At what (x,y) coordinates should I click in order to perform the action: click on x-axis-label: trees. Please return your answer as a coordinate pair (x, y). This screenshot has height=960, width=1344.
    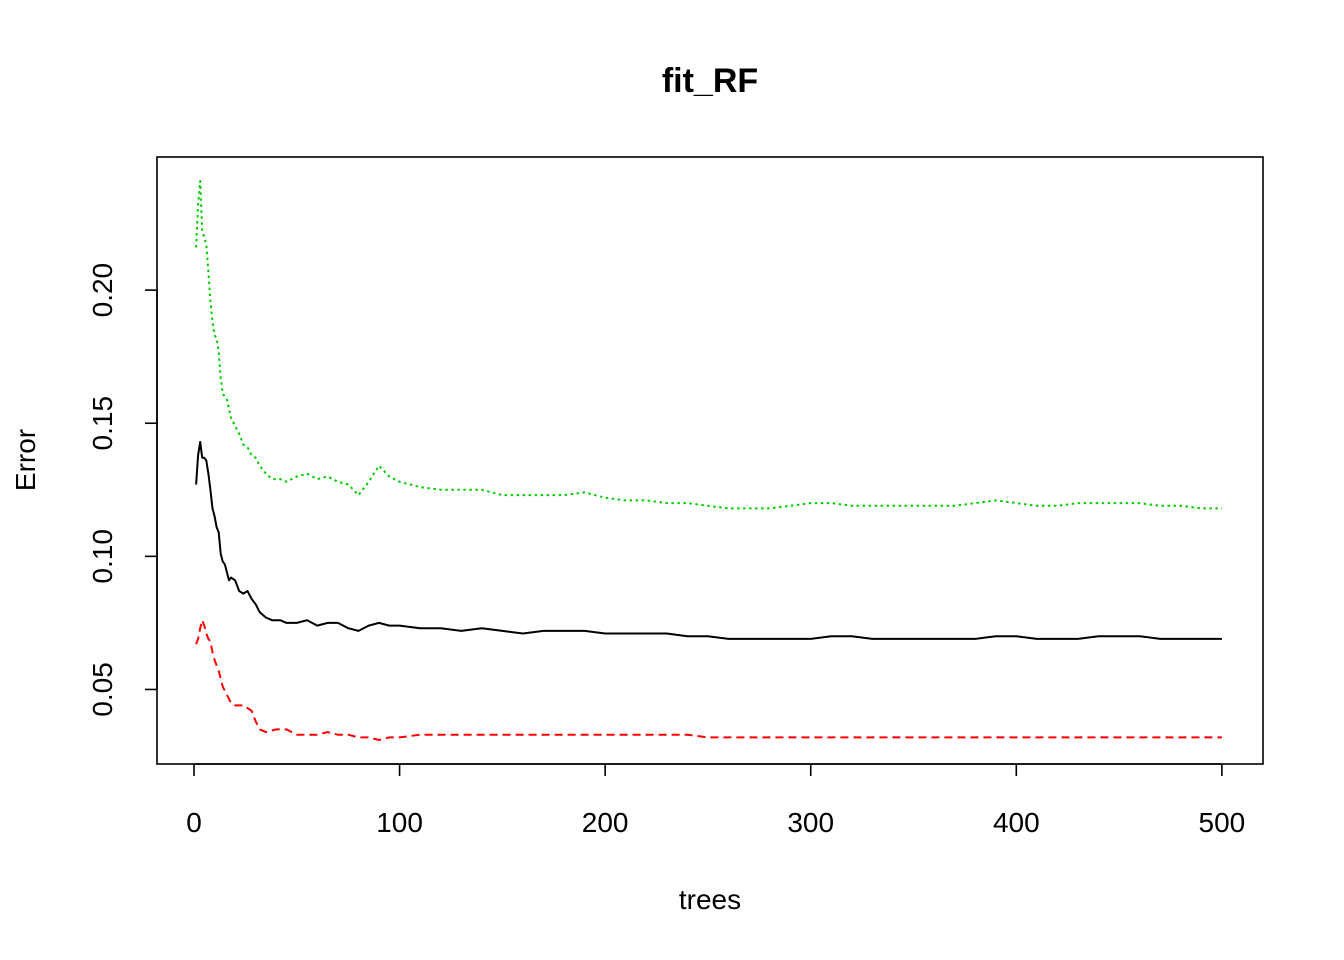
    Looking at the image, I should click on (710, 899).